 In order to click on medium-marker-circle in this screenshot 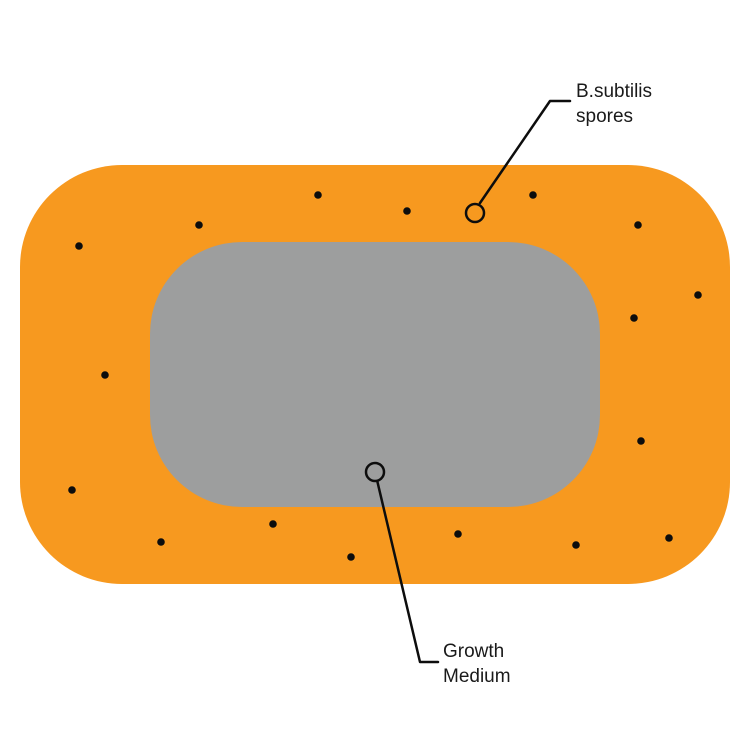, I will do `click(375, 472)`.